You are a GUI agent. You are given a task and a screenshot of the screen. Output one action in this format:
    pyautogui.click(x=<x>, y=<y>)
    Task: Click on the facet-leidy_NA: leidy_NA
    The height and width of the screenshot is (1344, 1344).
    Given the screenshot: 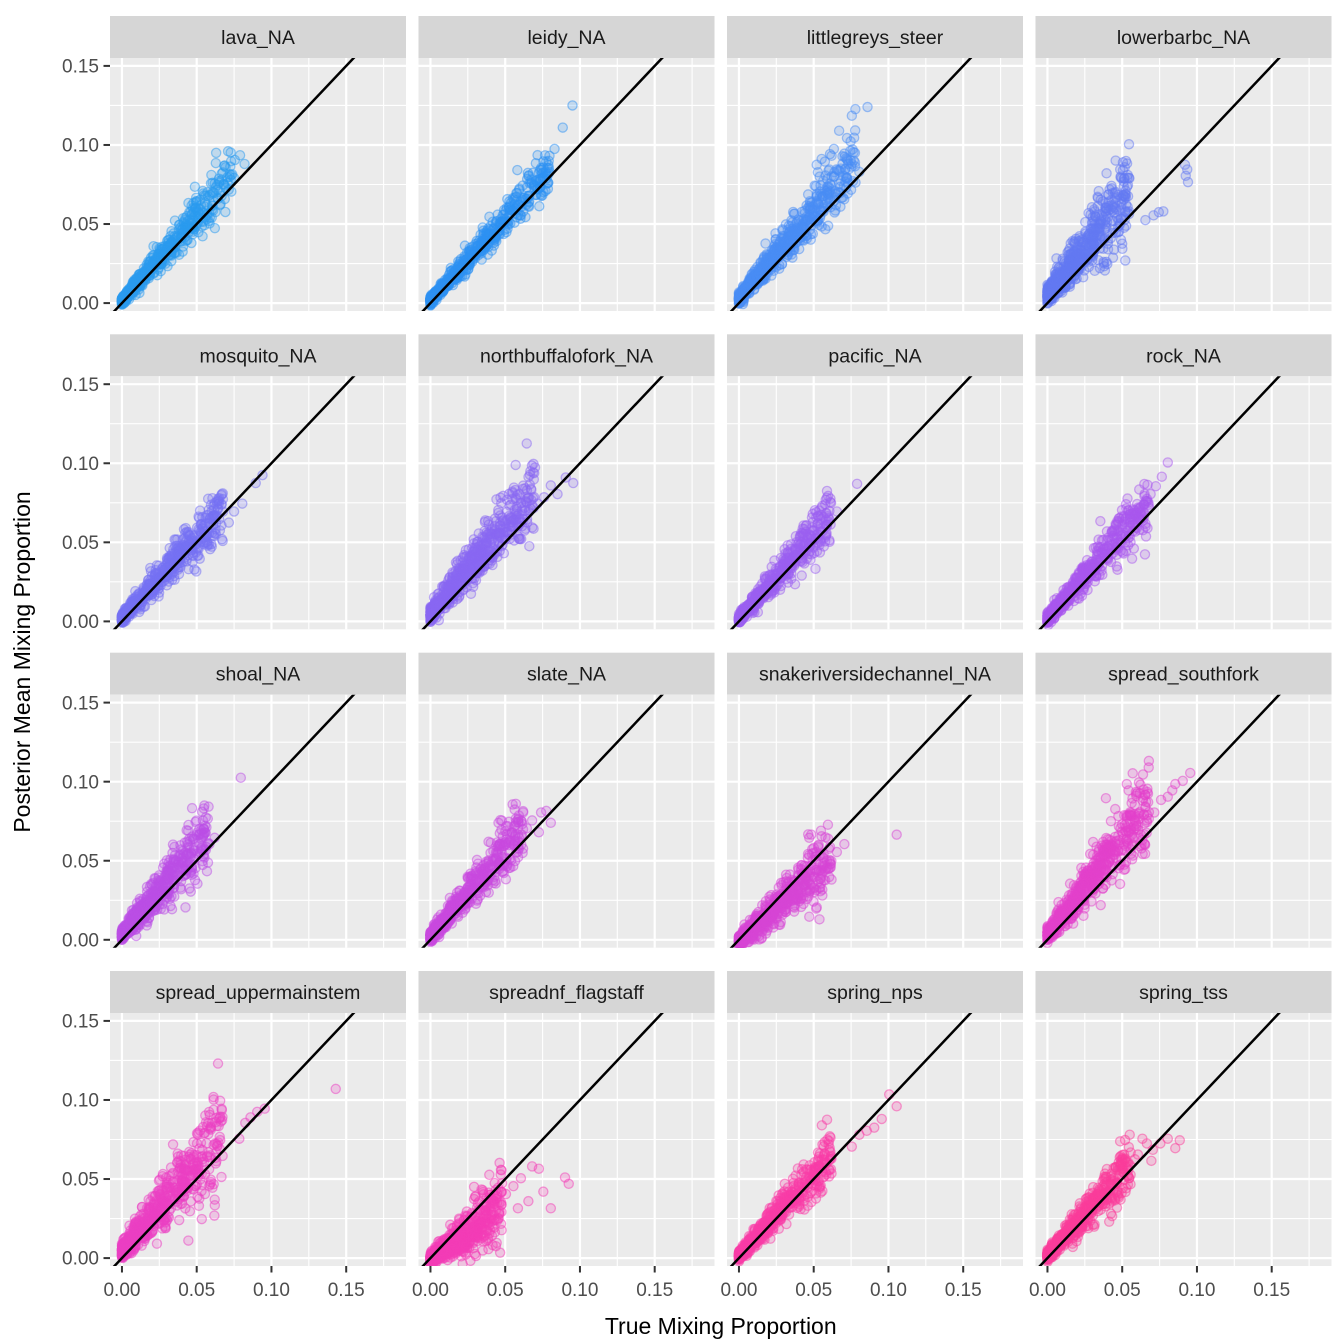 What is the action you would take?
    pyautogui.click(x=566, y=163)
    